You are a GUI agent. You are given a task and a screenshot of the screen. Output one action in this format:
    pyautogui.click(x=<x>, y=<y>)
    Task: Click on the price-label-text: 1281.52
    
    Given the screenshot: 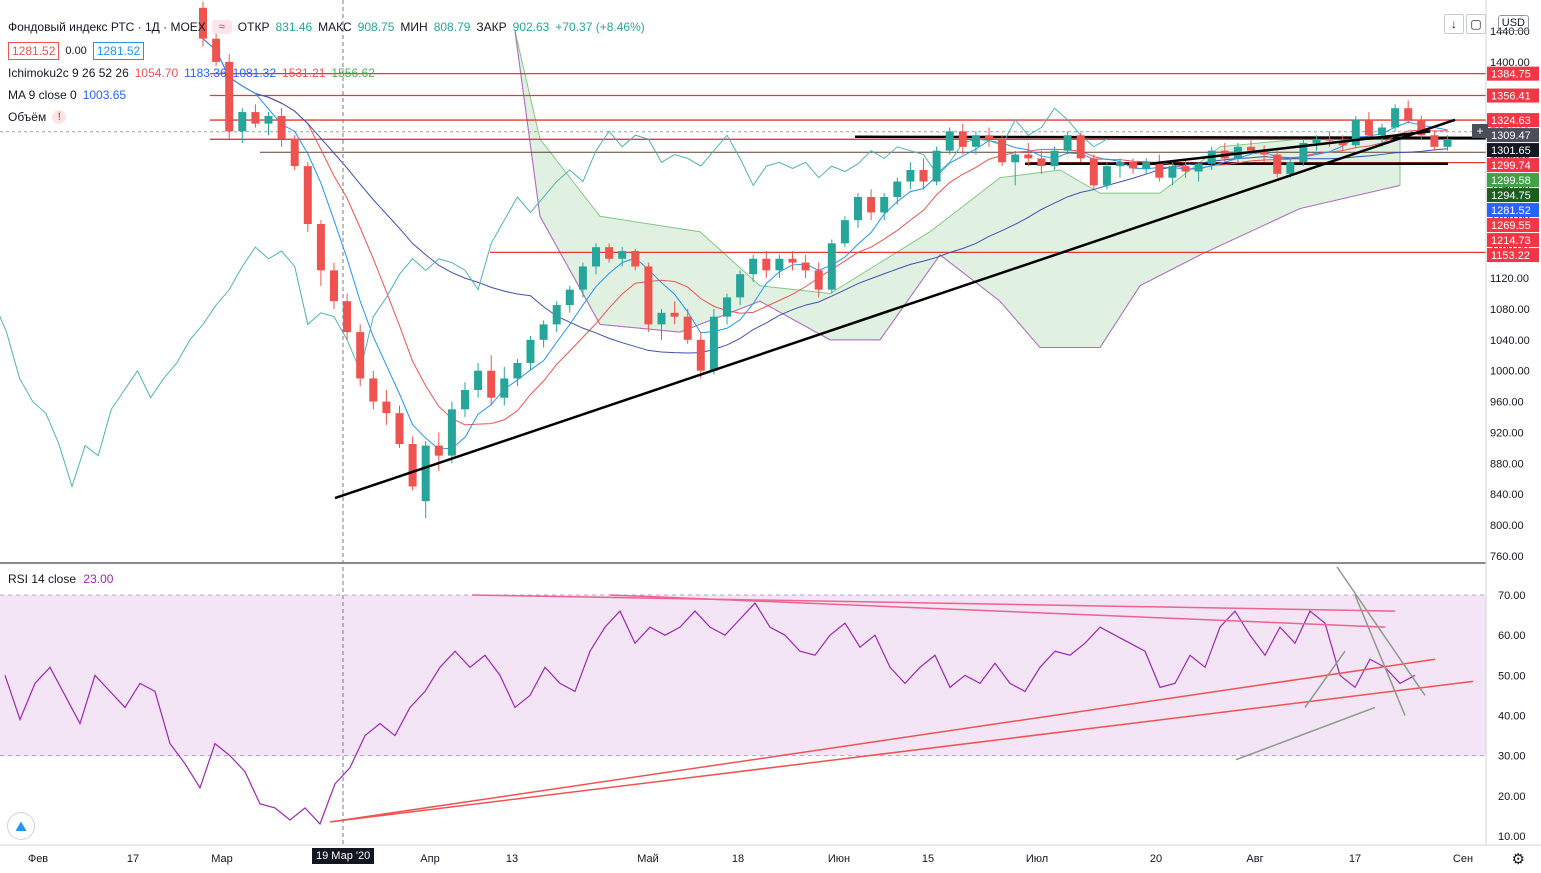 What is the action you would take?
    pyautogui.click(x=1511, y=211)
    